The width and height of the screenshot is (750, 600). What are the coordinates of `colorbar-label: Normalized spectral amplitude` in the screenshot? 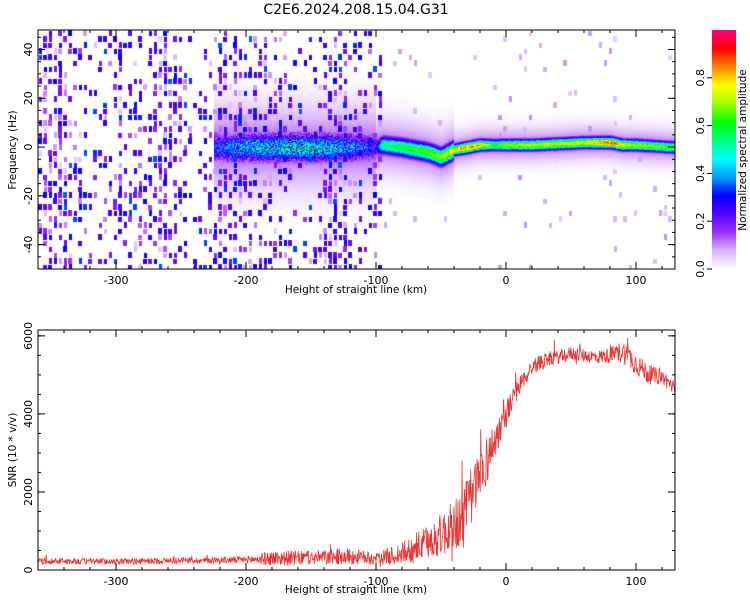 It's located at (743, 149).